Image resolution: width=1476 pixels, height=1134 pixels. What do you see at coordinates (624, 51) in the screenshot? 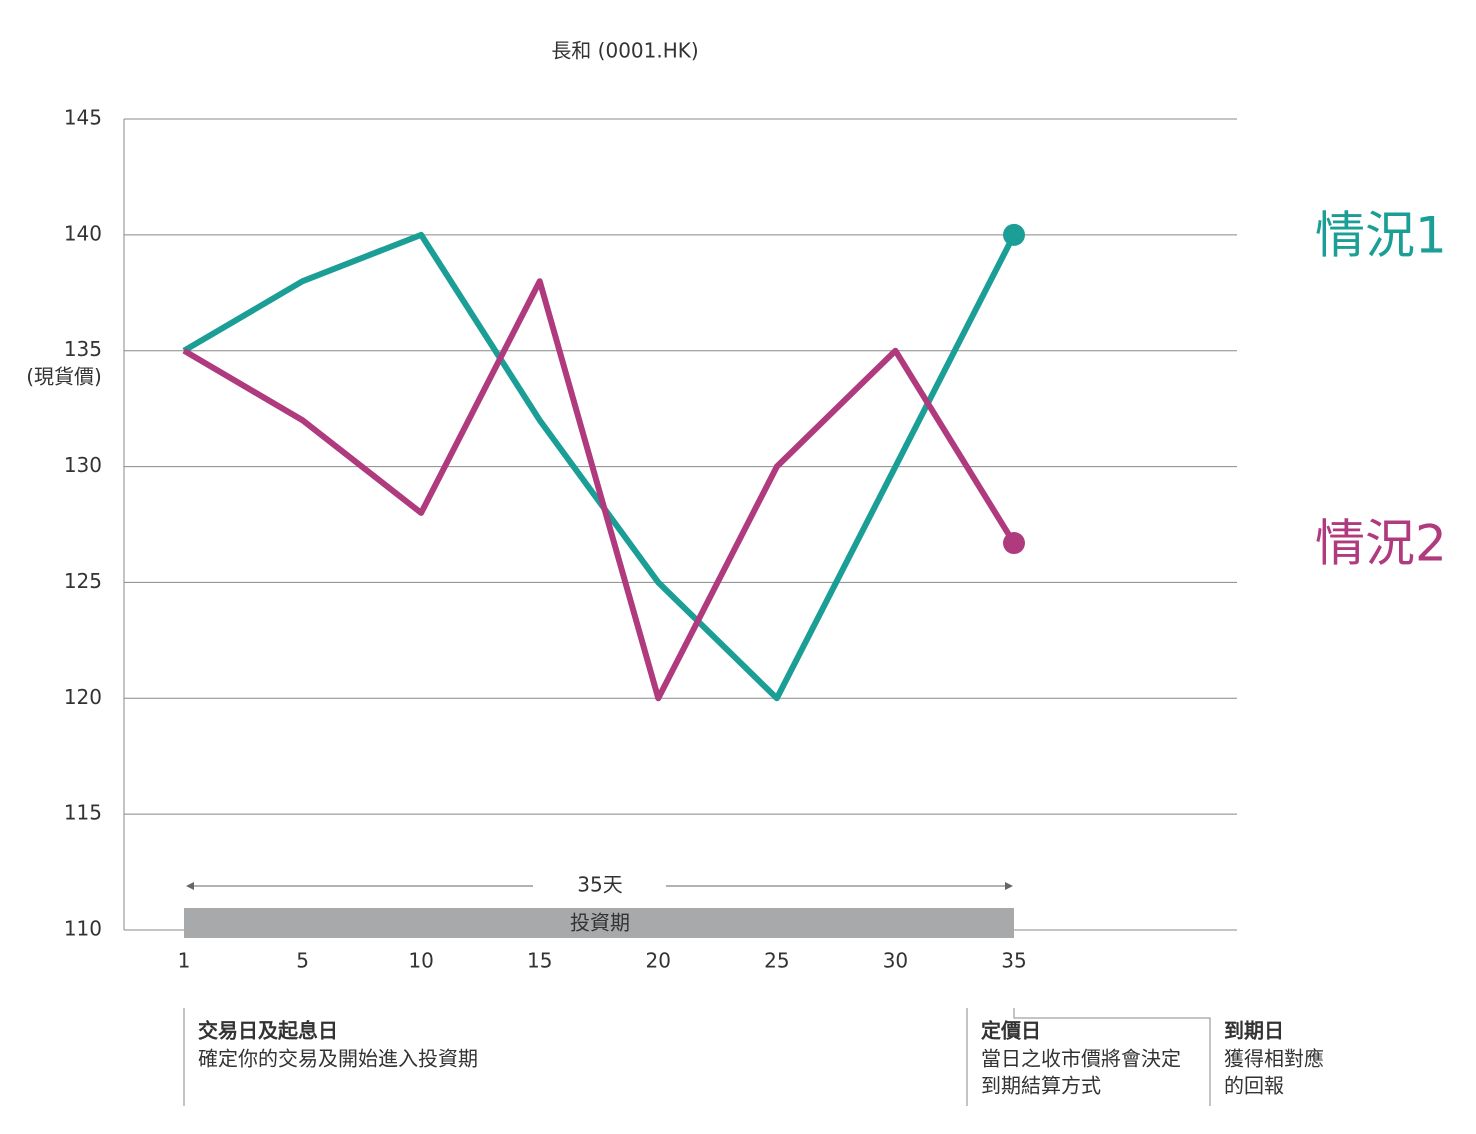
I see `chart-title: 長和 (0001.HK)` at bounding box center [624, 51].